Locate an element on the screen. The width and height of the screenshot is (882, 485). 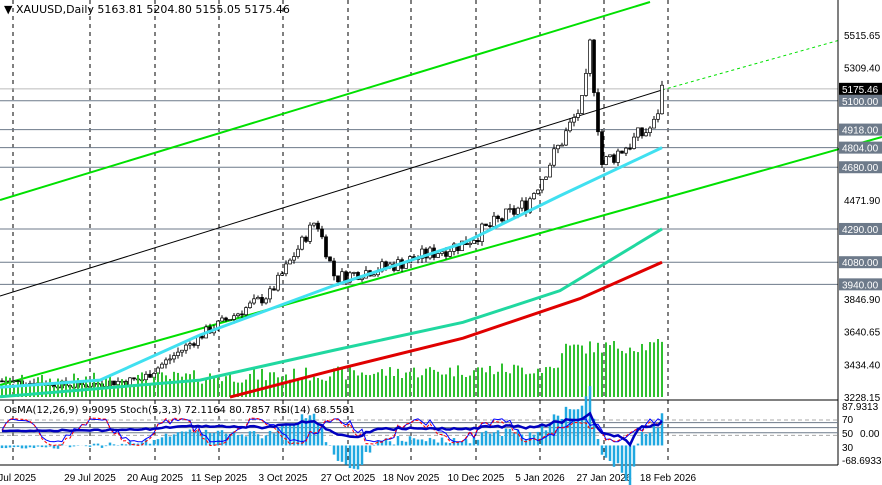
price-tag-label: 4290.00 is located at coordinates (860, 230).